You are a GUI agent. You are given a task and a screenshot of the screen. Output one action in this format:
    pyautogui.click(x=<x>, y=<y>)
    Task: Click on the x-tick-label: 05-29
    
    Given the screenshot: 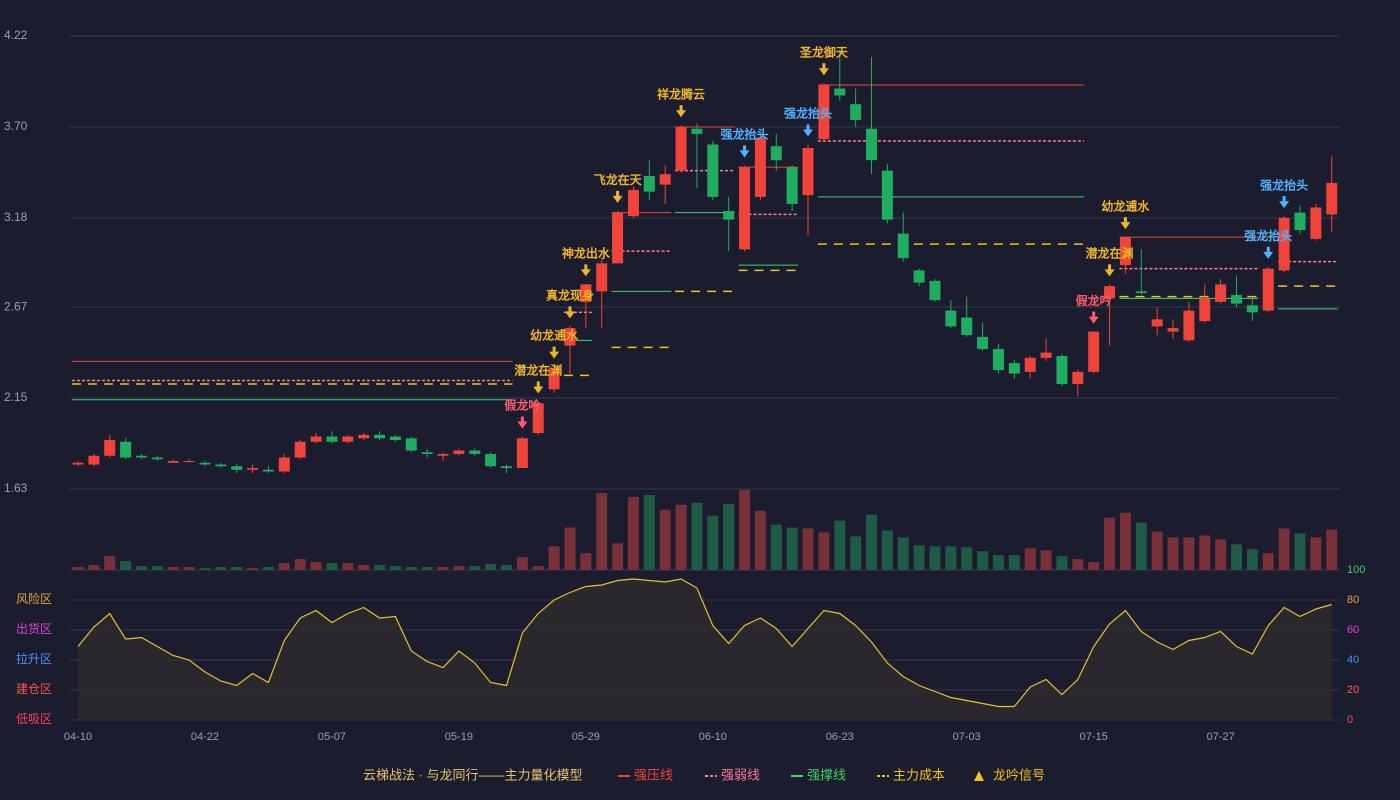 What is the action you would take?
    pyautogui.click(x=586, y=737)
    